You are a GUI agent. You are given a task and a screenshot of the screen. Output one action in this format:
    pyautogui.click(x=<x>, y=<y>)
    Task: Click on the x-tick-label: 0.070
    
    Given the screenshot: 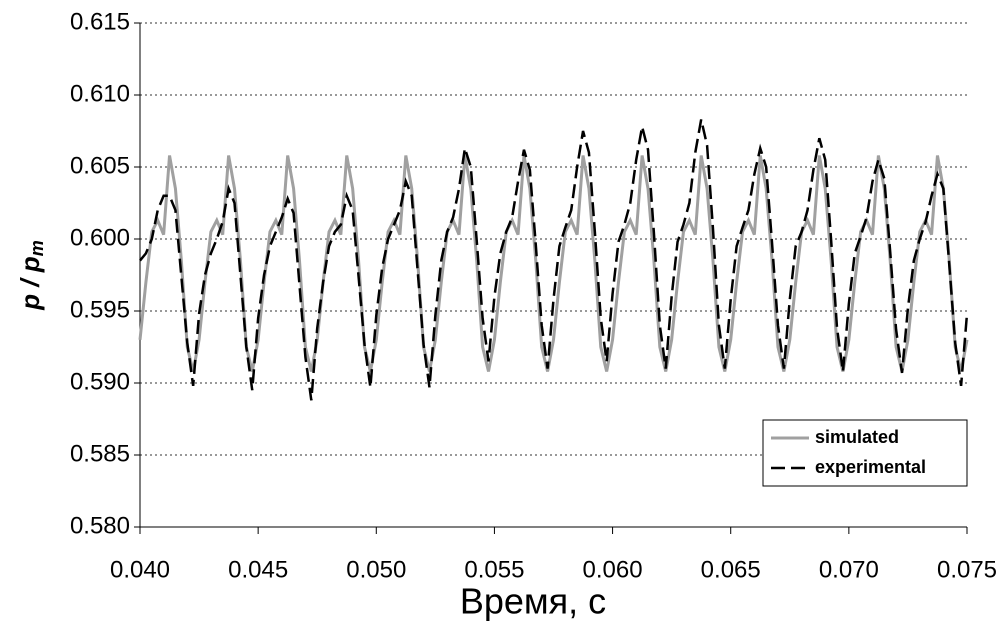 What is the action you would take?
    pyautogui.click(x=849, y=569)
    